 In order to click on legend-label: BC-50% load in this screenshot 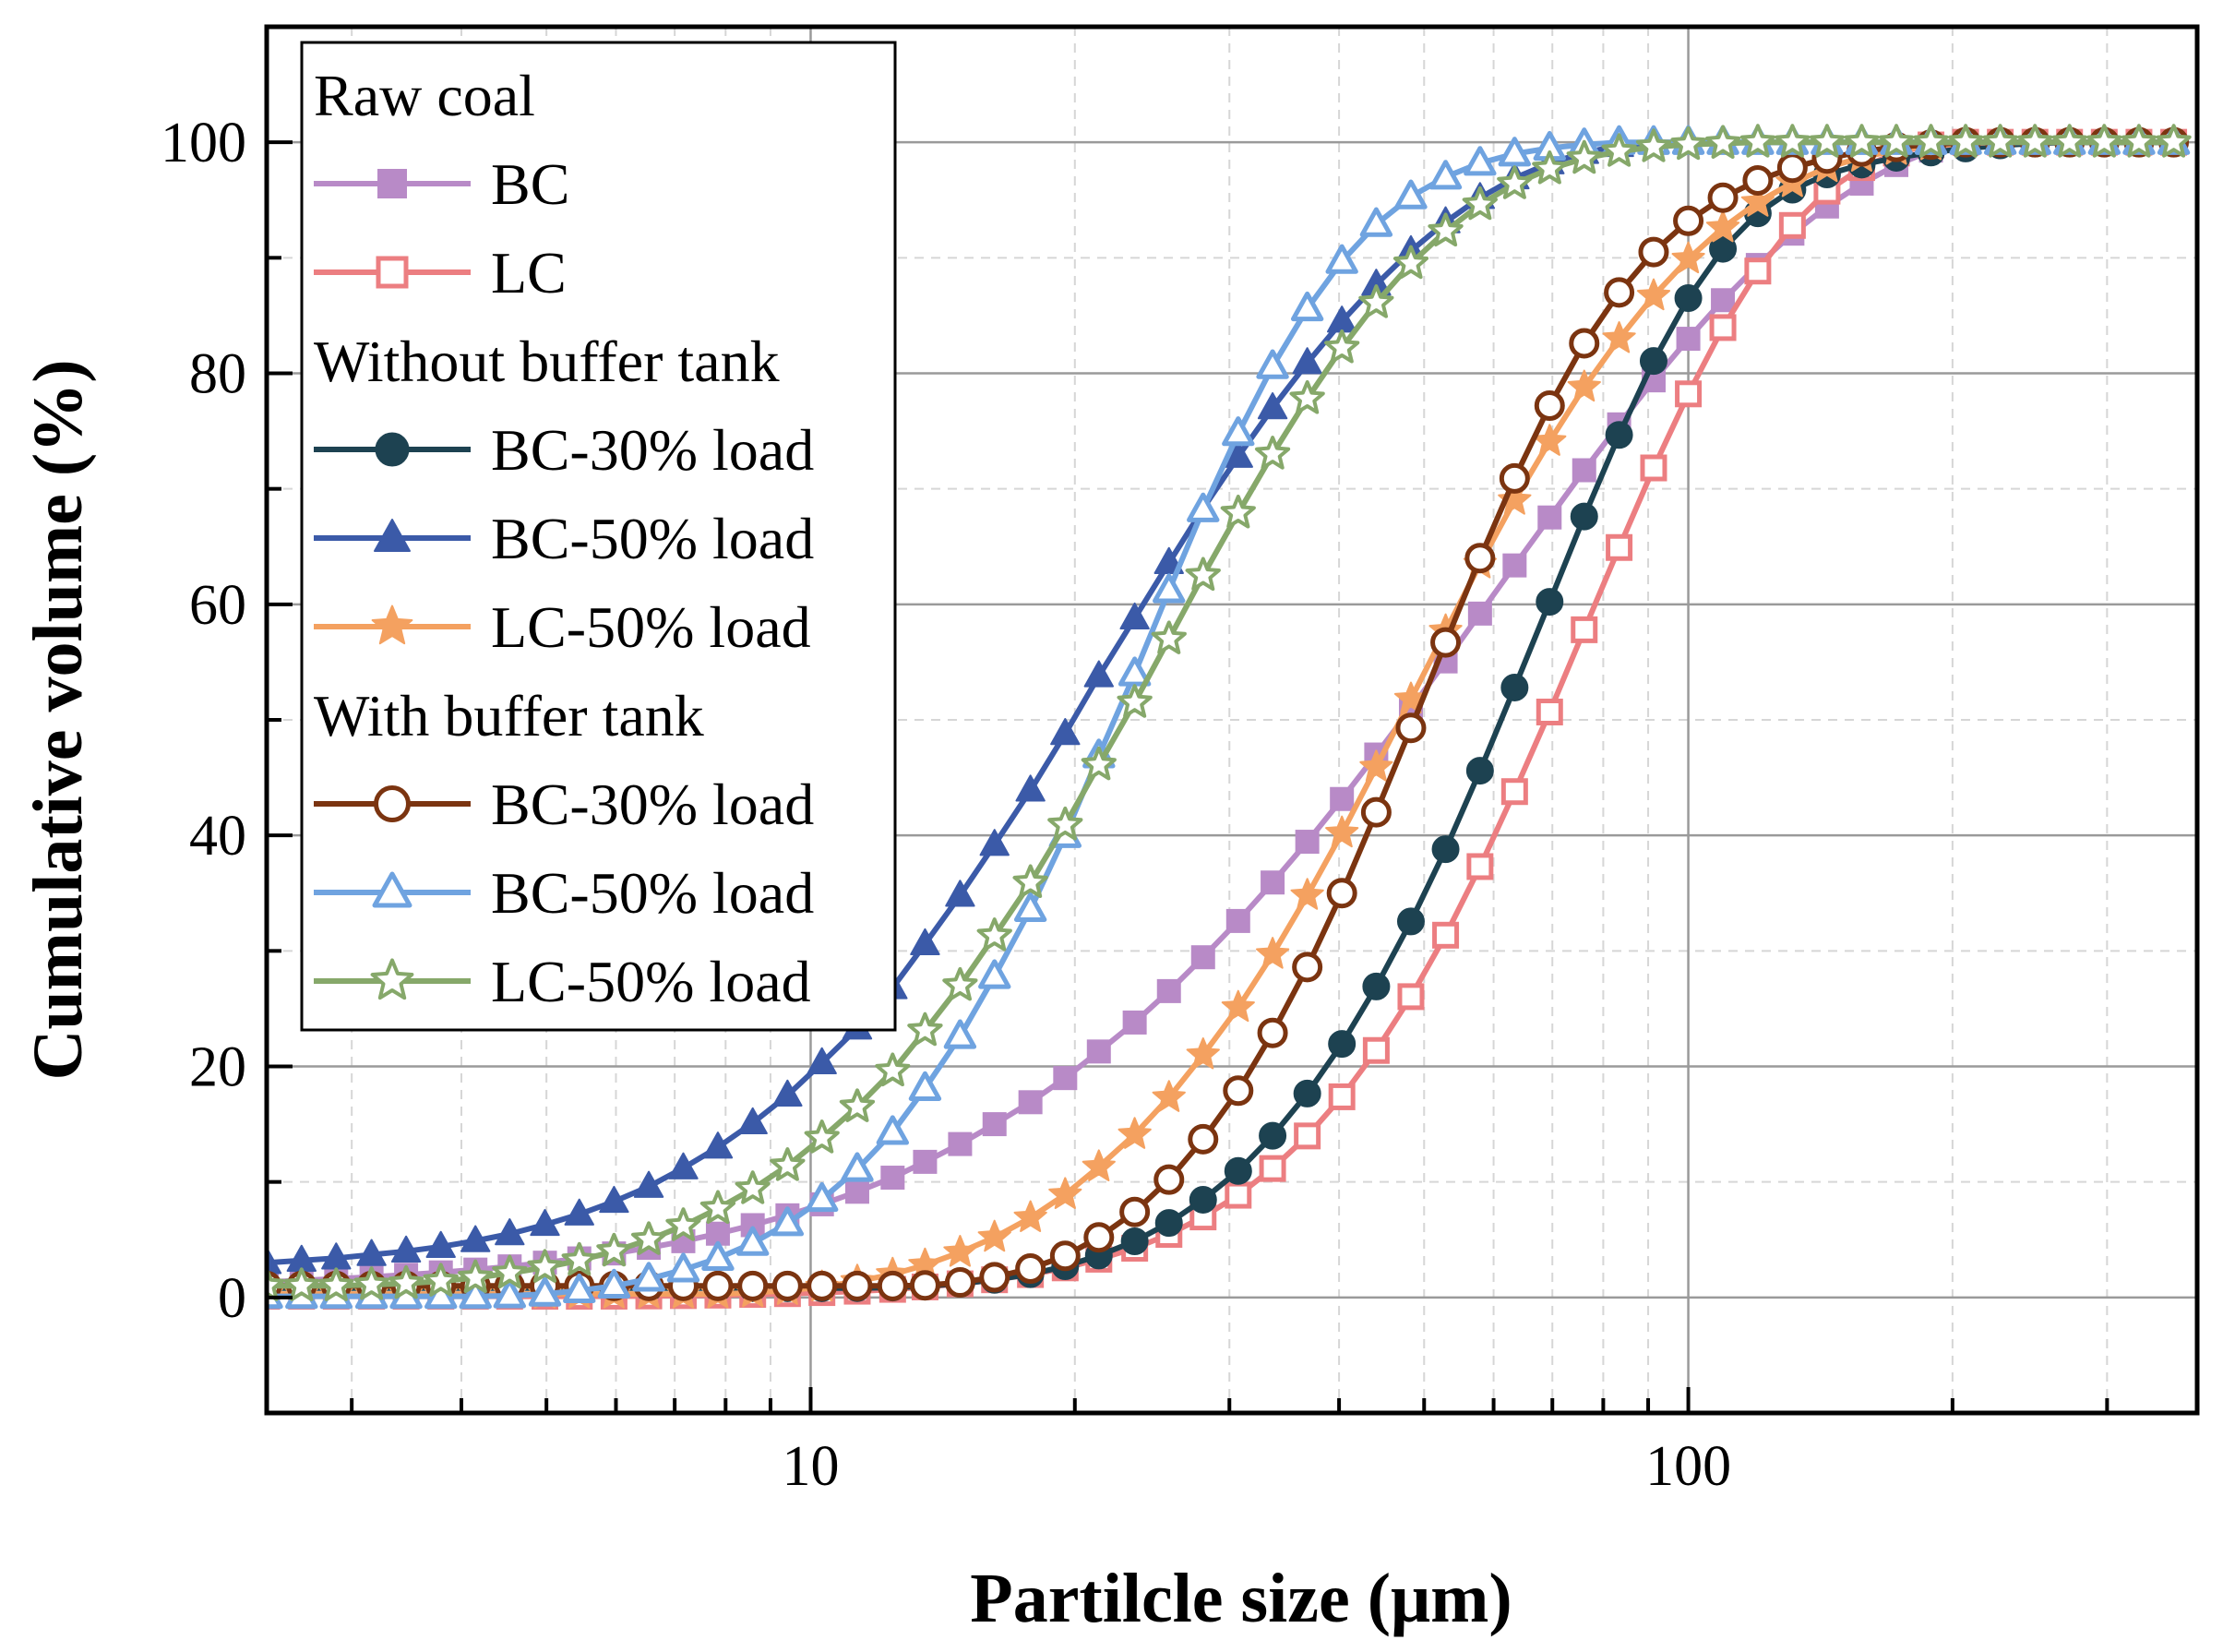, I will do `click(652, 893)`.